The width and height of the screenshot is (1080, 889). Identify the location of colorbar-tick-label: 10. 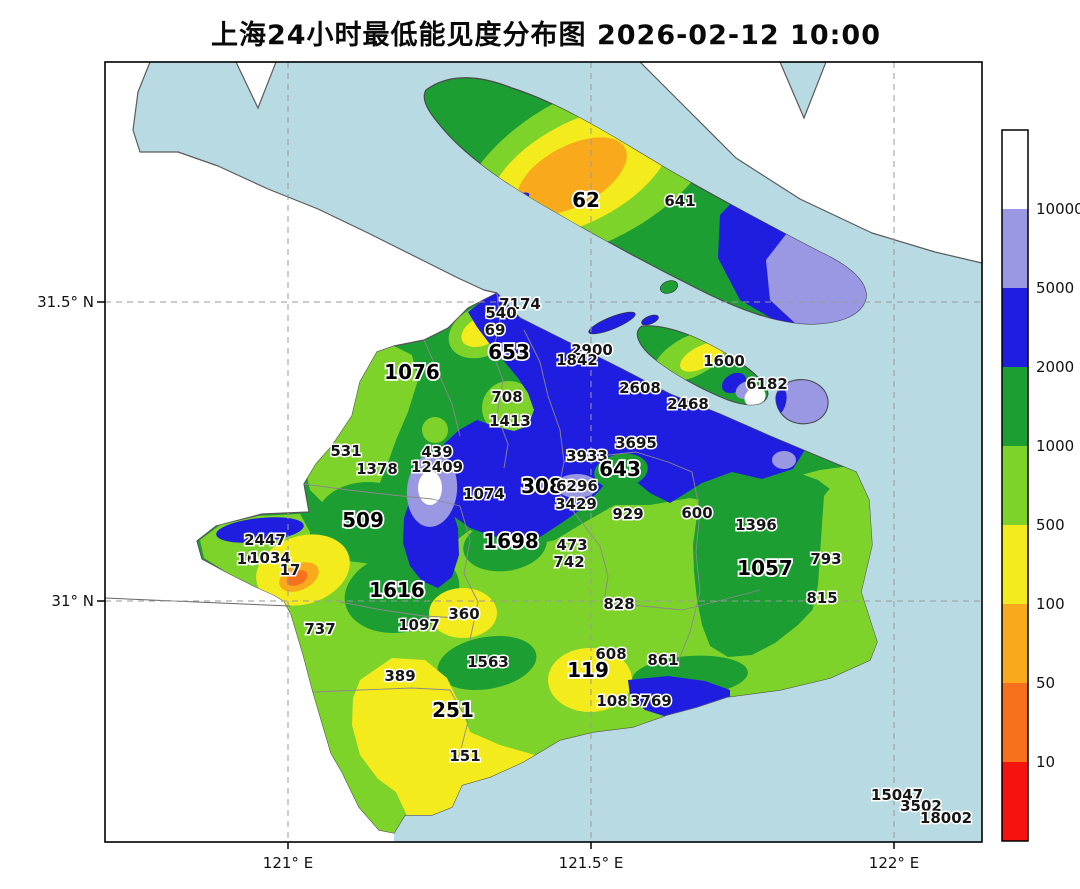
(1045, 762).